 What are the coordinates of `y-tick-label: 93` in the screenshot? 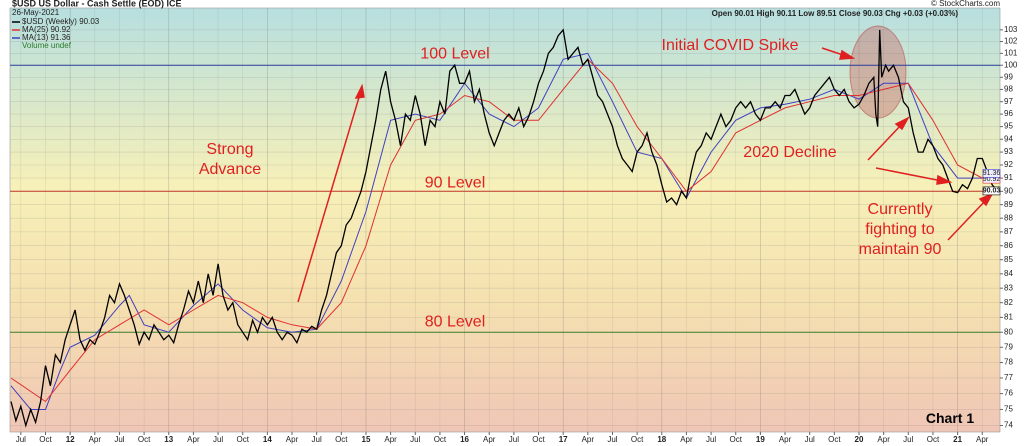 It's located at (1008, 151).